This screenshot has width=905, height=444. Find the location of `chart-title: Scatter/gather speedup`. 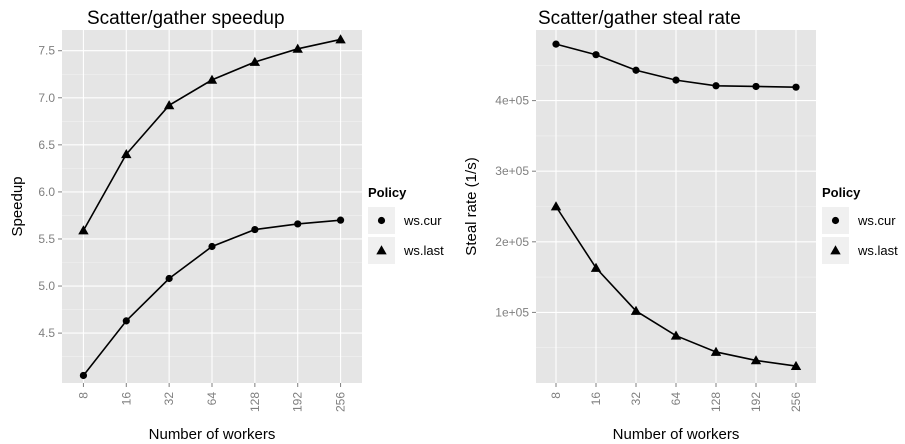

chart-title: Scatter/gather speedup is located at coordinates (186, 18).